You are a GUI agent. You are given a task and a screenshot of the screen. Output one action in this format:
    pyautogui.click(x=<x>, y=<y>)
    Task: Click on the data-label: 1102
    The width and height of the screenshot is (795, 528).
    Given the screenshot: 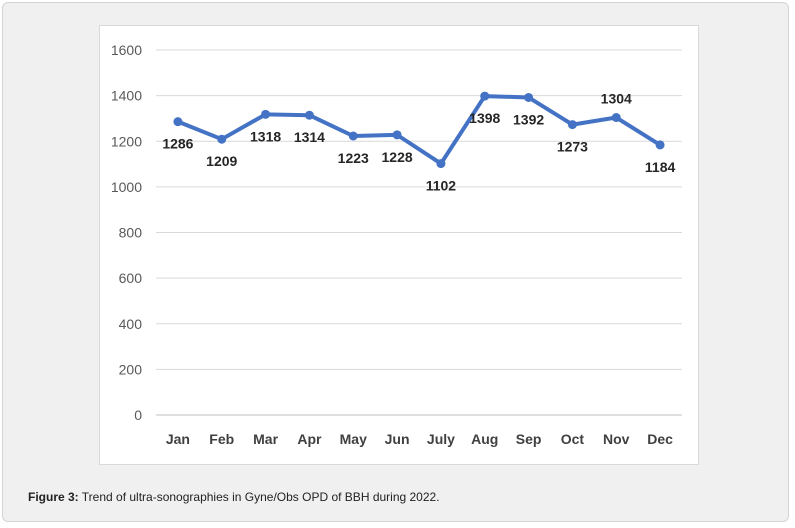 What is the action you would take?
    pyautogui.click(x=441, y=186)
    